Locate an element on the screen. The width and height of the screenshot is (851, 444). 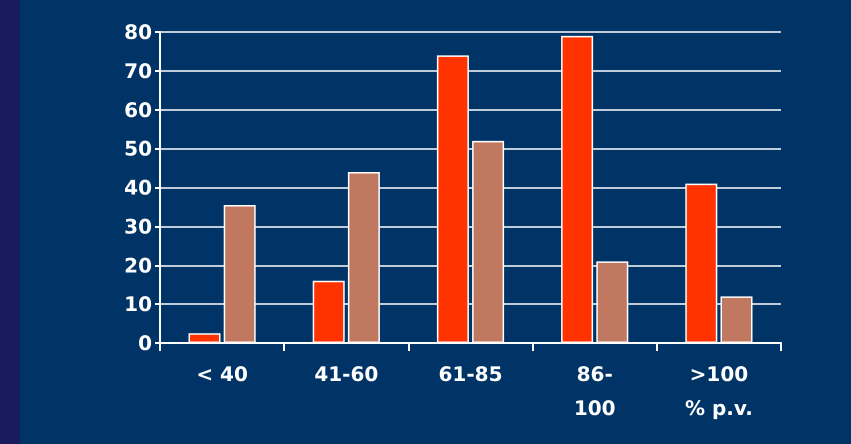
y-tick-label: 20 is located at coordinates (138, 265).